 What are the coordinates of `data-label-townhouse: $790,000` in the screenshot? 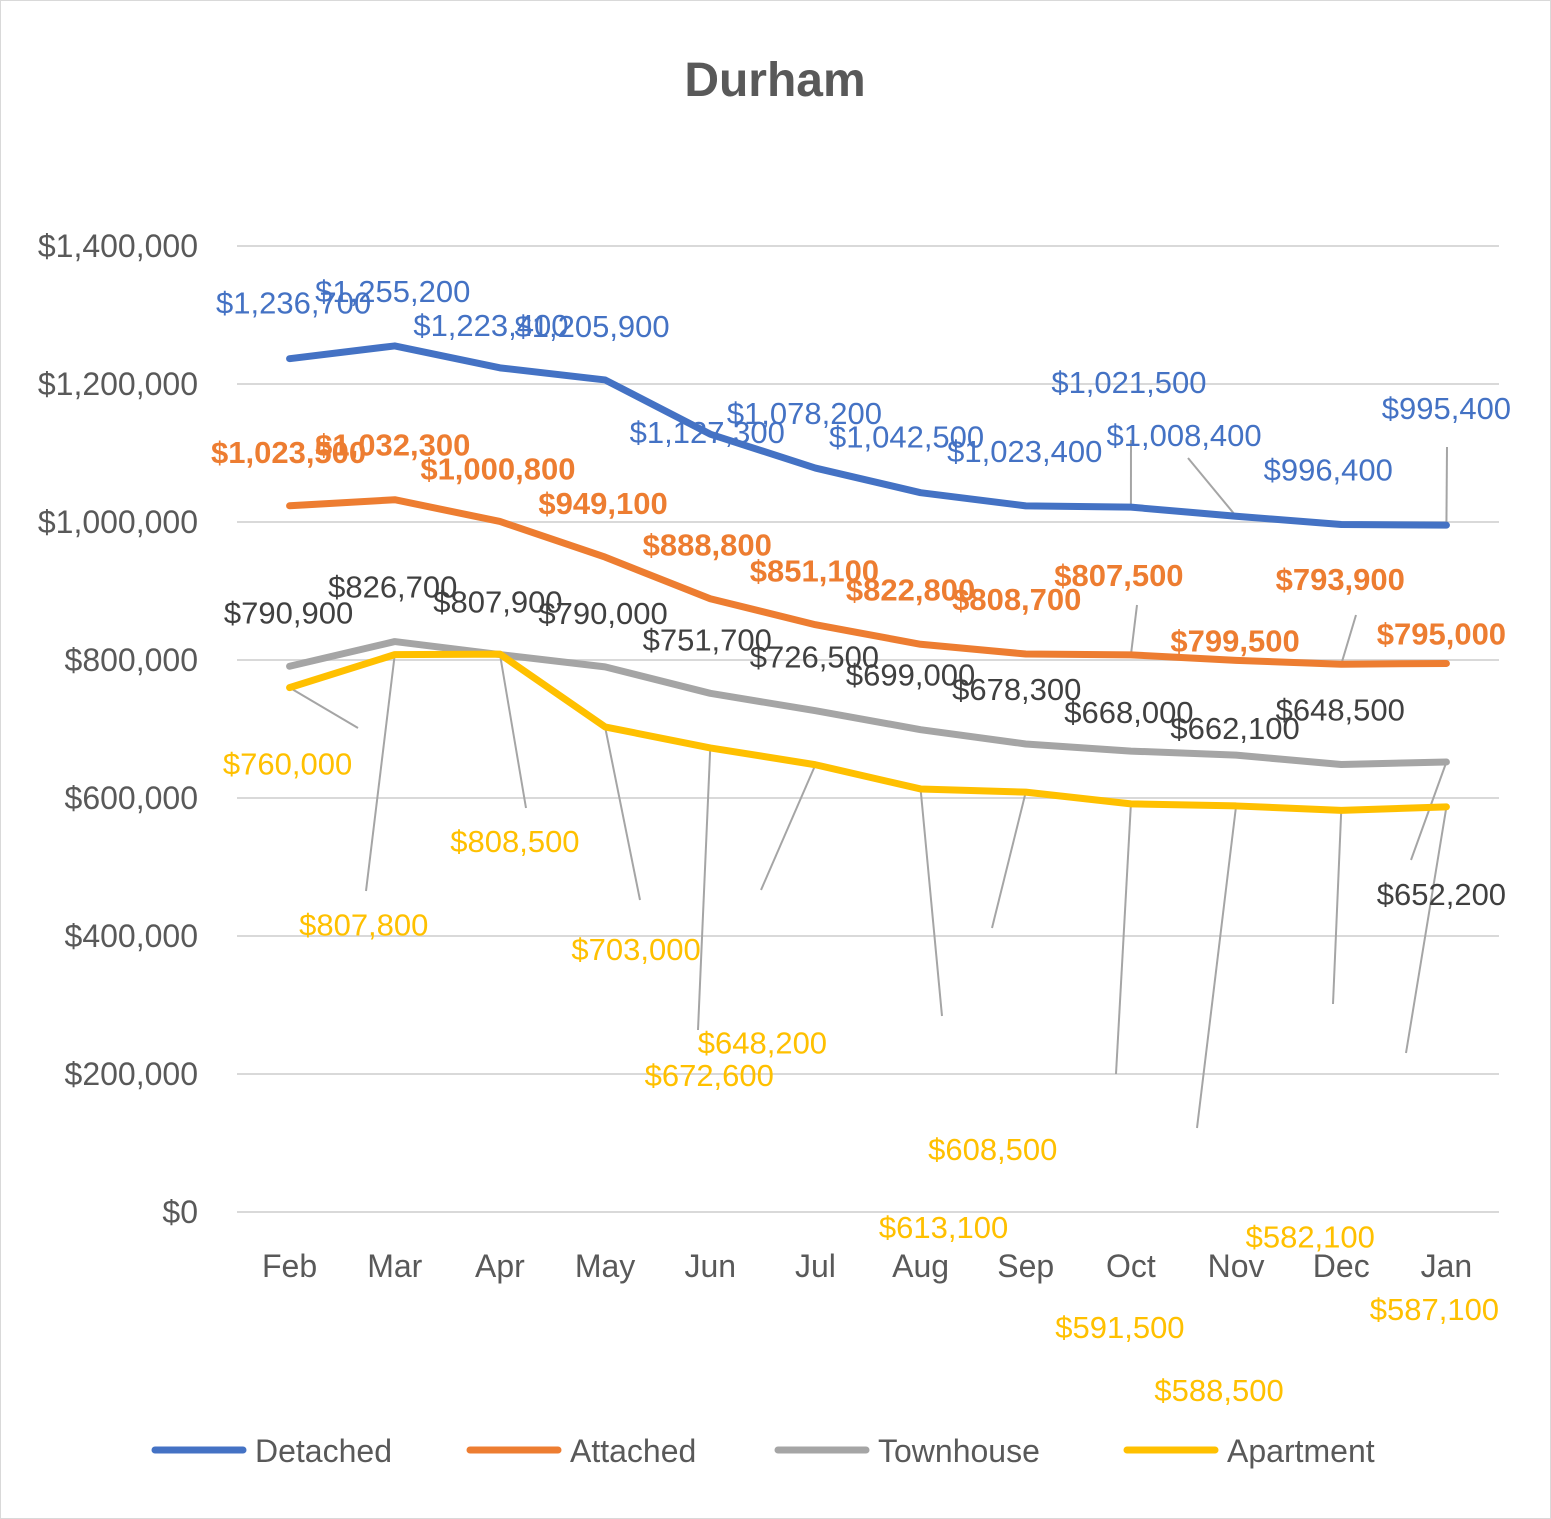 It's located at (602, 613).